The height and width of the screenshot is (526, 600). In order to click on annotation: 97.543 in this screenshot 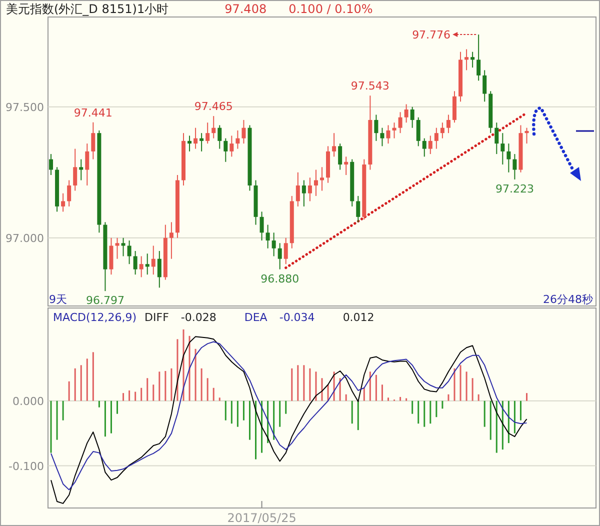, I will do `click(370, 86)`.